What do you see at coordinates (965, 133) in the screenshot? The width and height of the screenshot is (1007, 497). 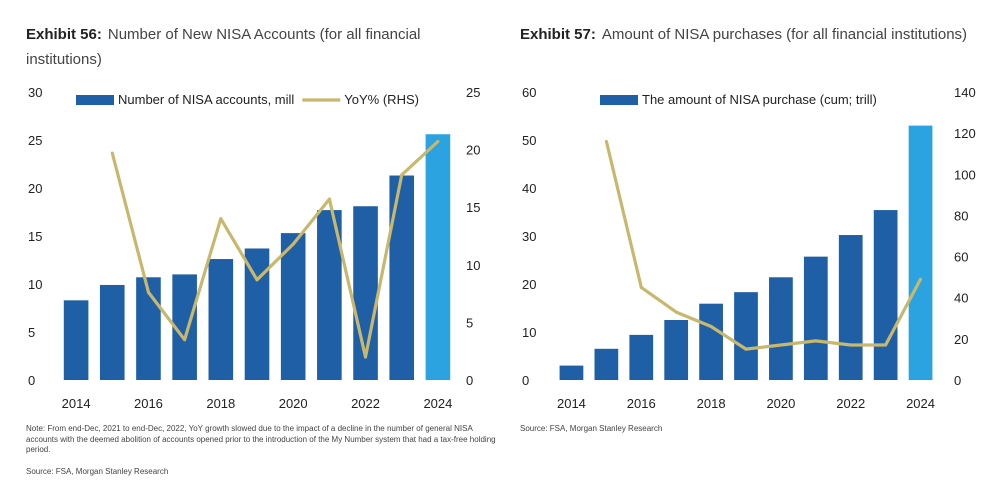 I see `y-right-tick-label: 120` at bounding box center [965, 133].